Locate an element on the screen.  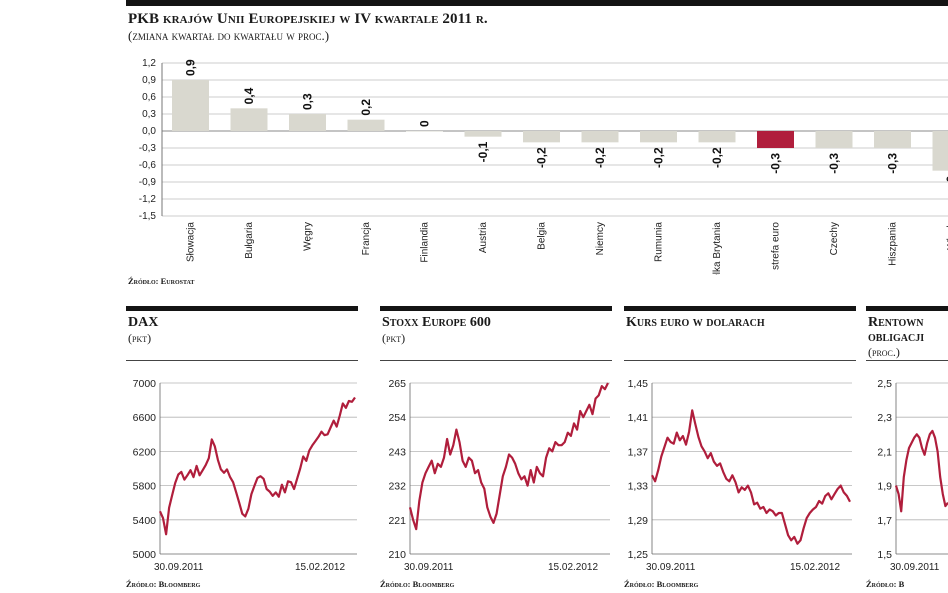
category-label: Austria is located at coordinates (483, 238).